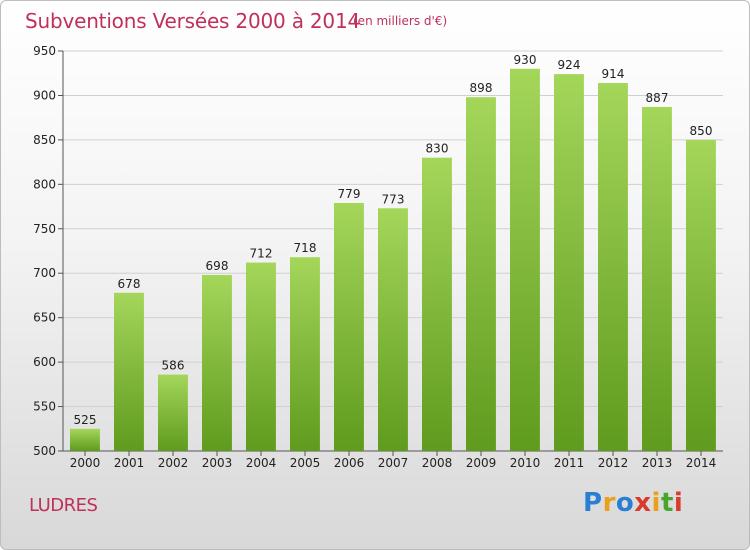 This screenshot has width=750, height=550. What do you see at coordinates (44, 51) in the screenshot?
I see `y-tick-label: 950` at bounding box center [44, 51].